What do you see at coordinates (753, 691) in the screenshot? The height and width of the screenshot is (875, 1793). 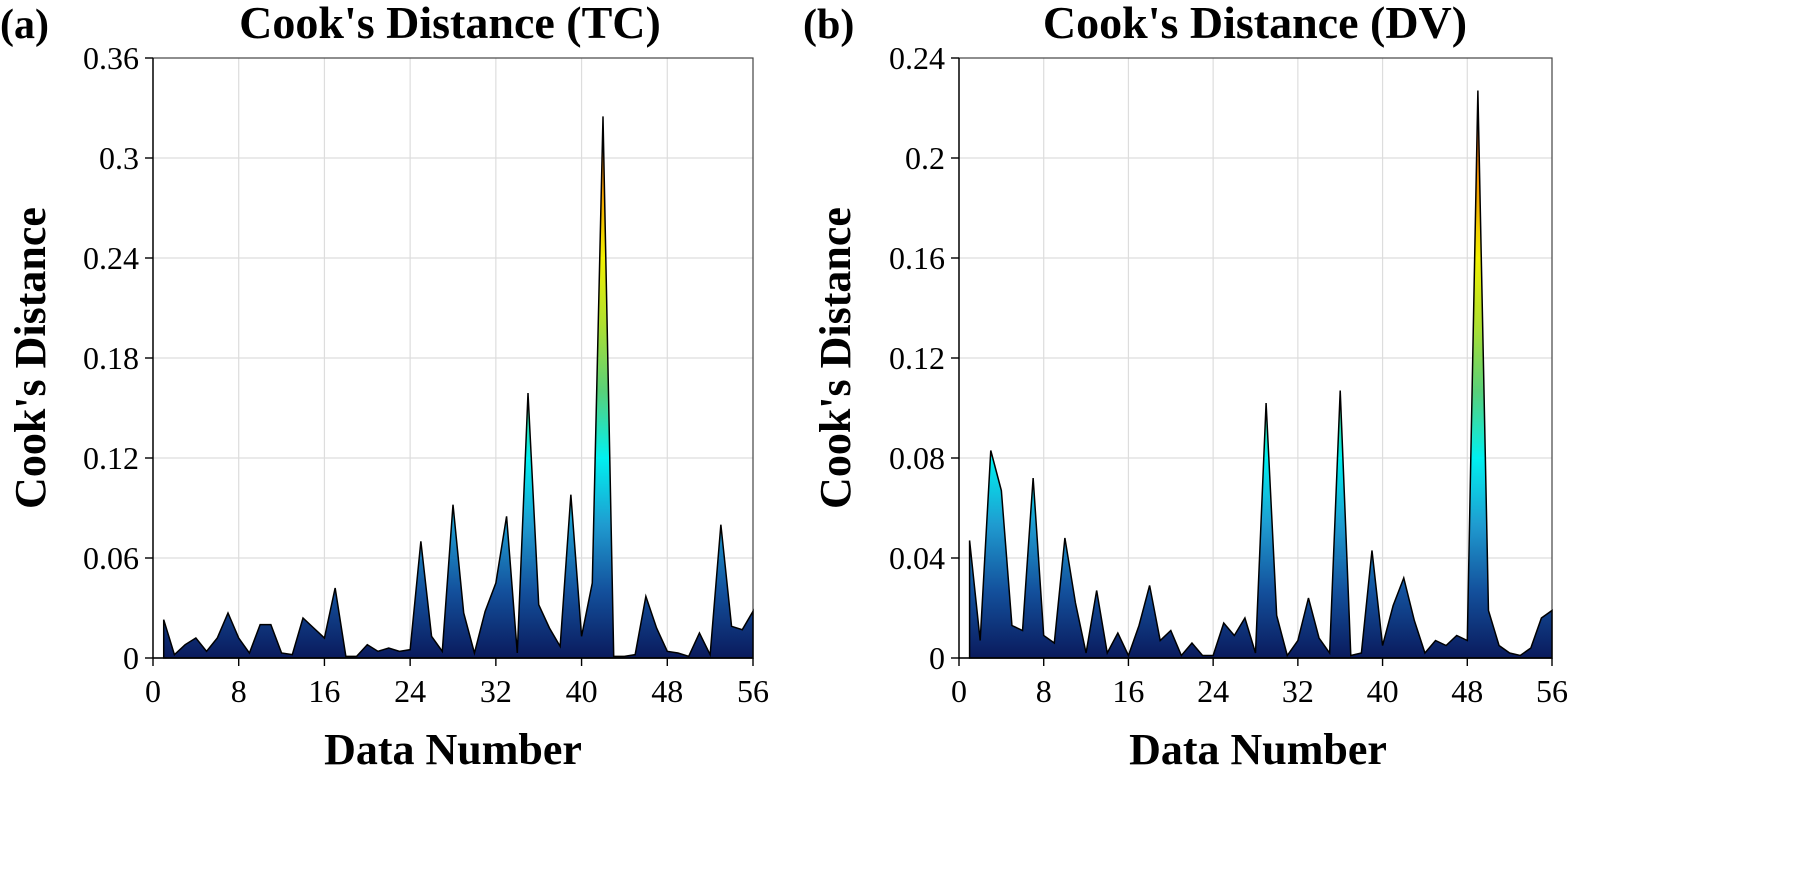 I see `panel-a-x-tick-label-7: 56` at bounding box center [753, 691].